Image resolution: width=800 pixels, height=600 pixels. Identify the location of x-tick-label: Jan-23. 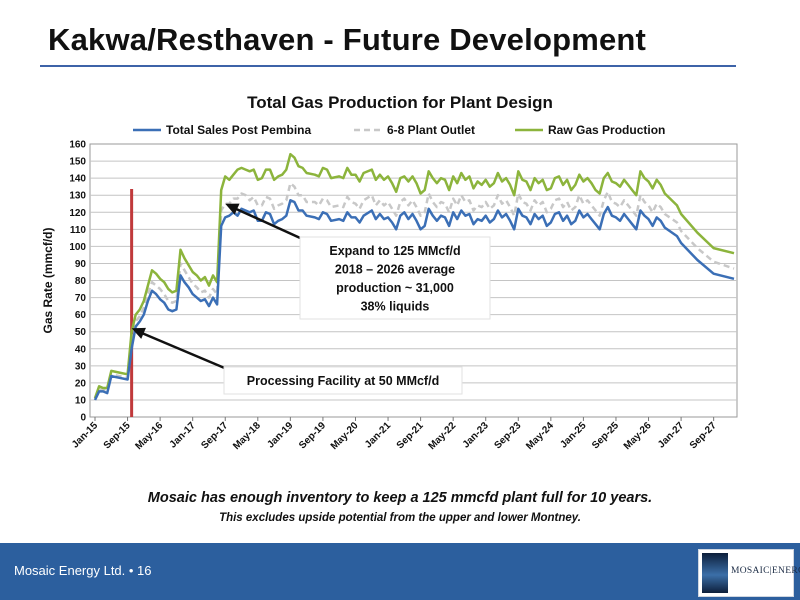
(476, 435).